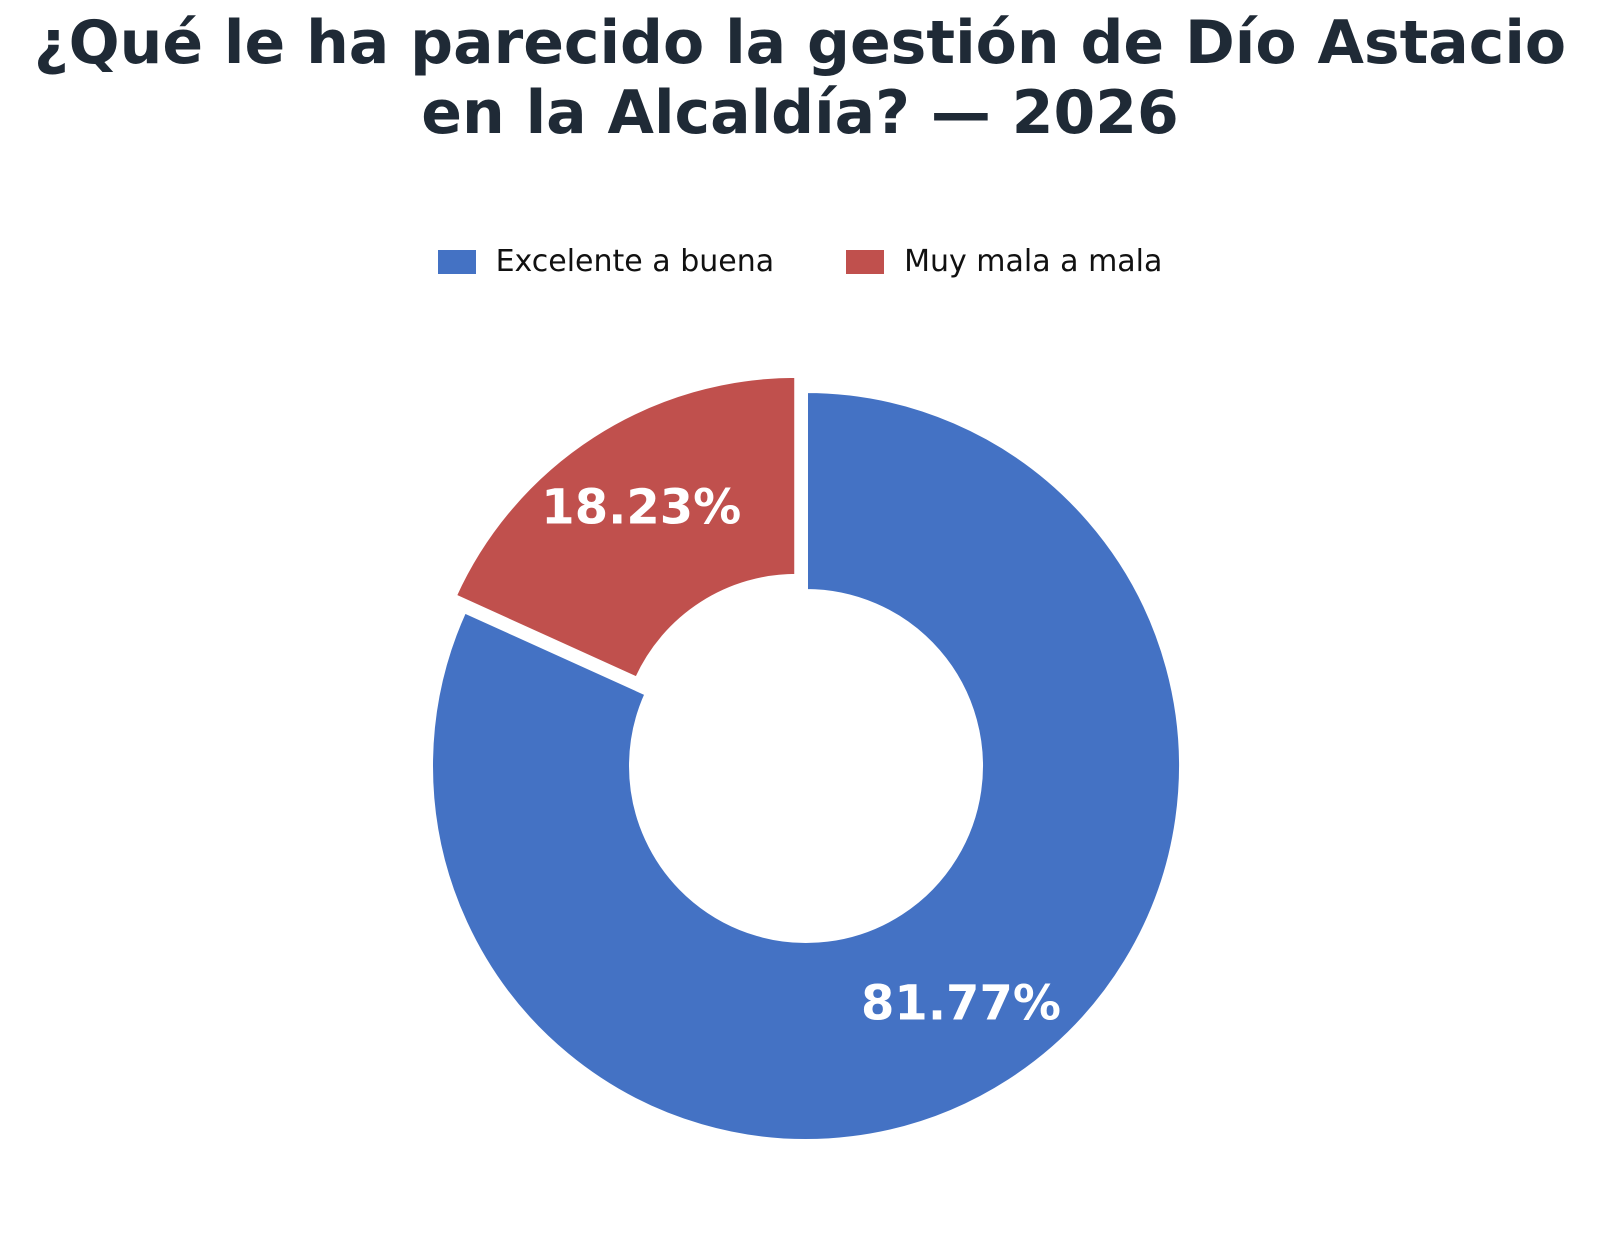 Image resolution: width=1600 pixels, height=1244 pixels. I want to click on slice-label-muy-mala-a-mala: 18.23%, so click(641, 508).